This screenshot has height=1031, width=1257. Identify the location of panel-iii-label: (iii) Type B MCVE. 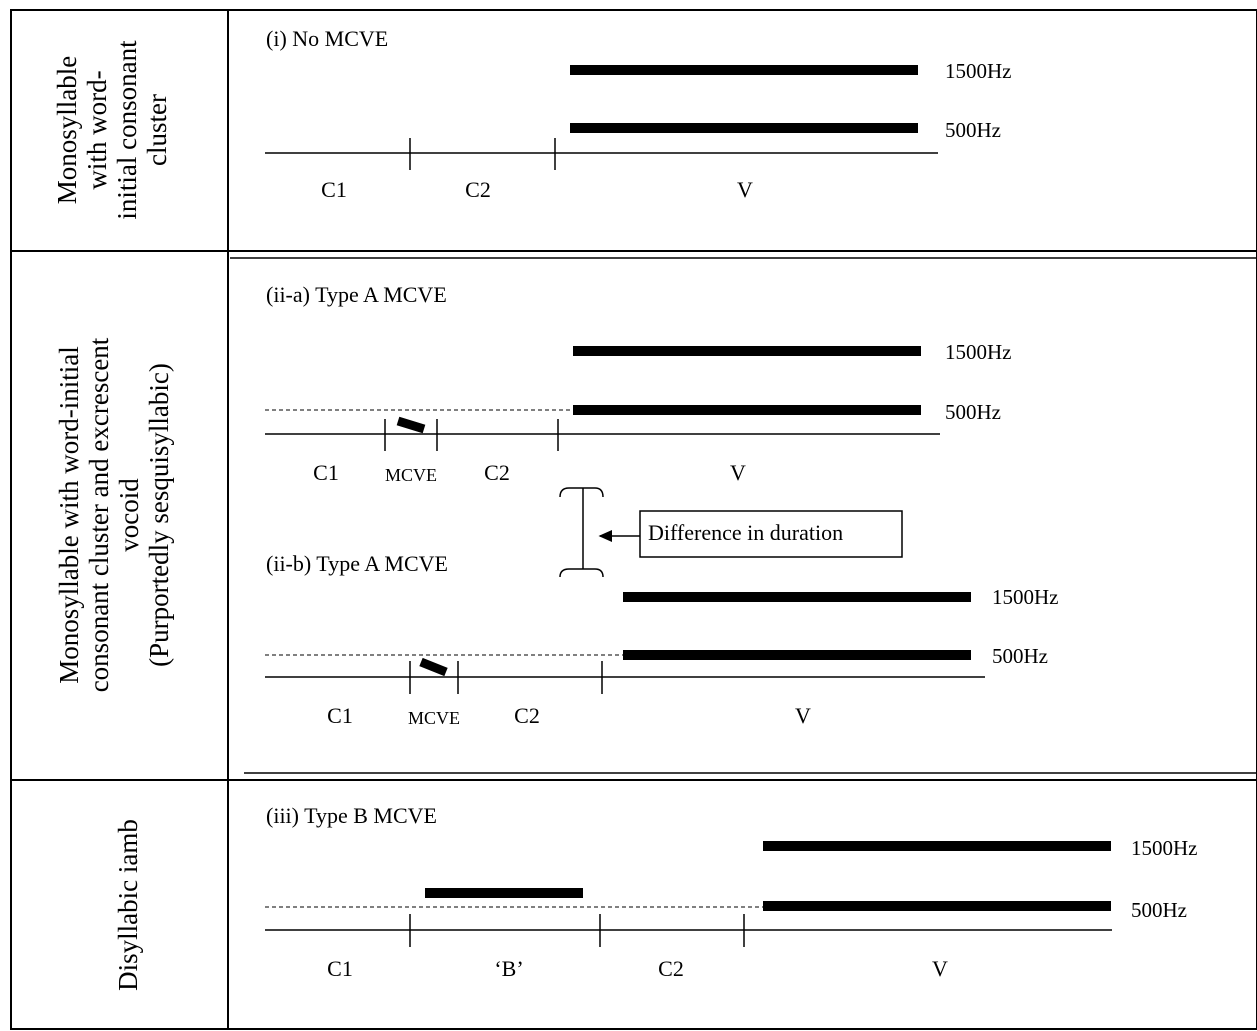
(351, 815).